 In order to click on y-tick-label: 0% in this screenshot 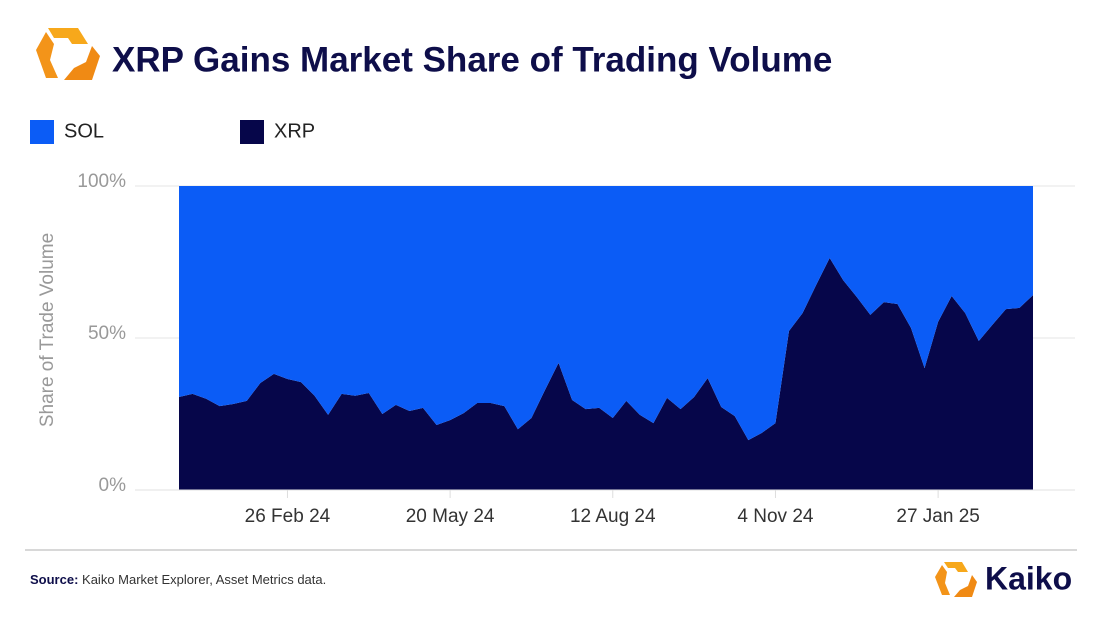, I will do `click(113, 485)`.